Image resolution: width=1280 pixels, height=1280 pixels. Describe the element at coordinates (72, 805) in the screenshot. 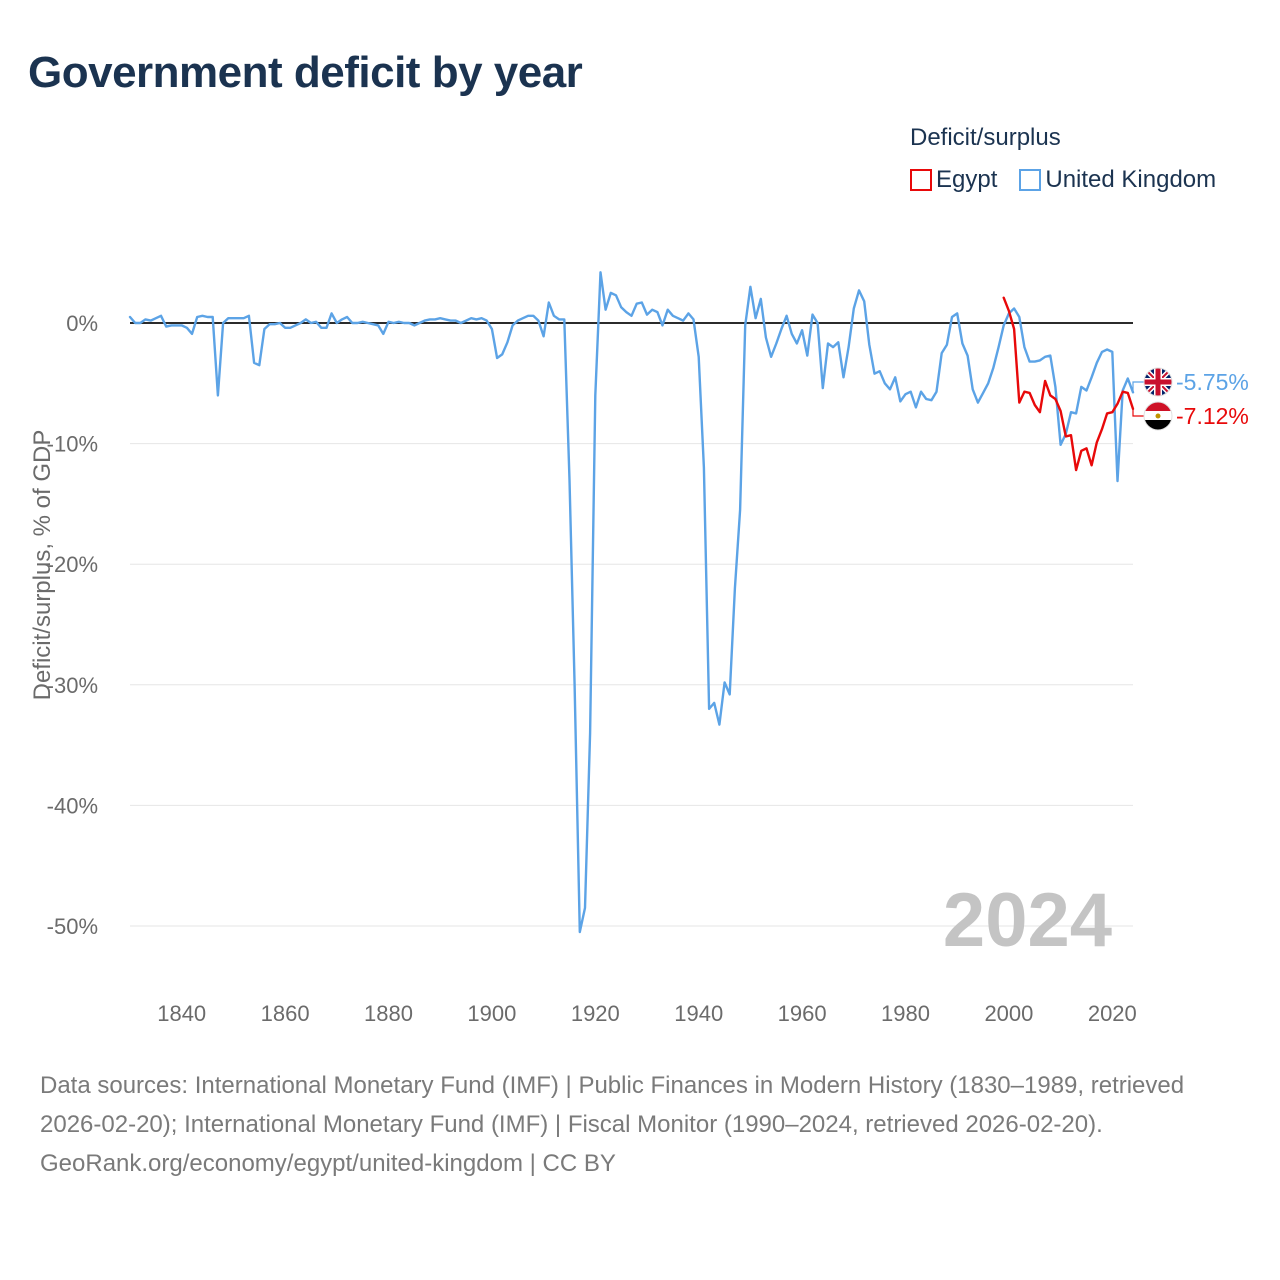

I see `y-tick-label: -40%` at that location.